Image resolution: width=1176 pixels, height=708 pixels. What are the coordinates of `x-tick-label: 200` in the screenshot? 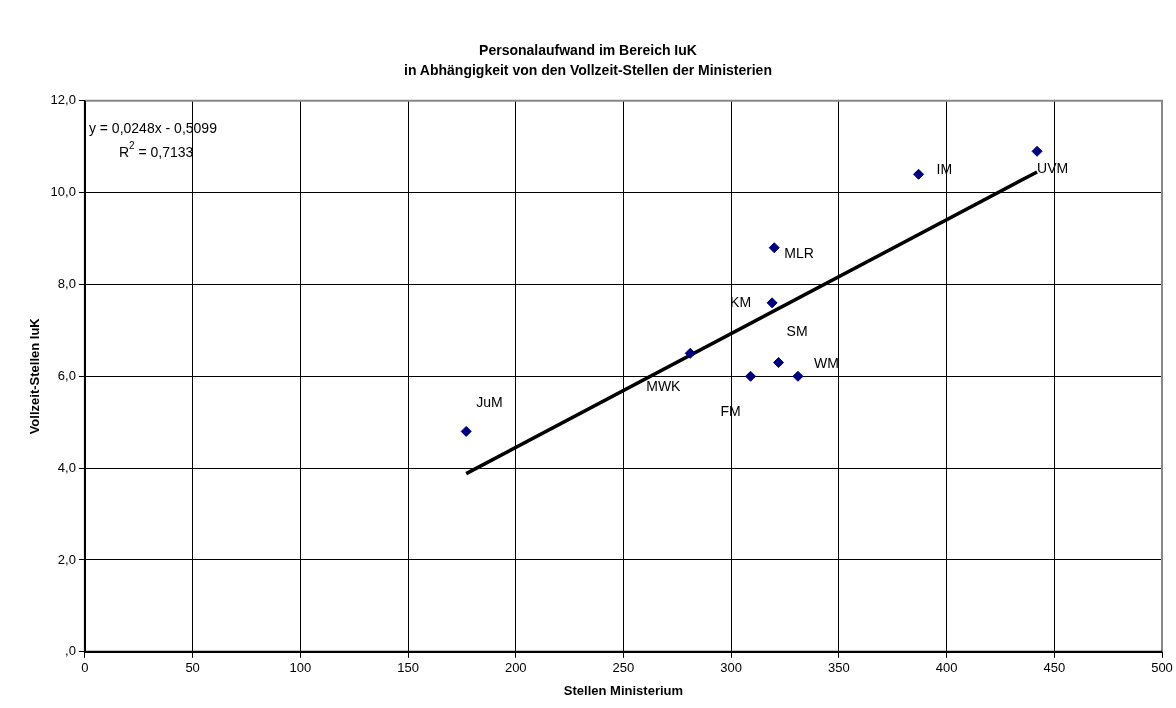 It's located at (515, 668).